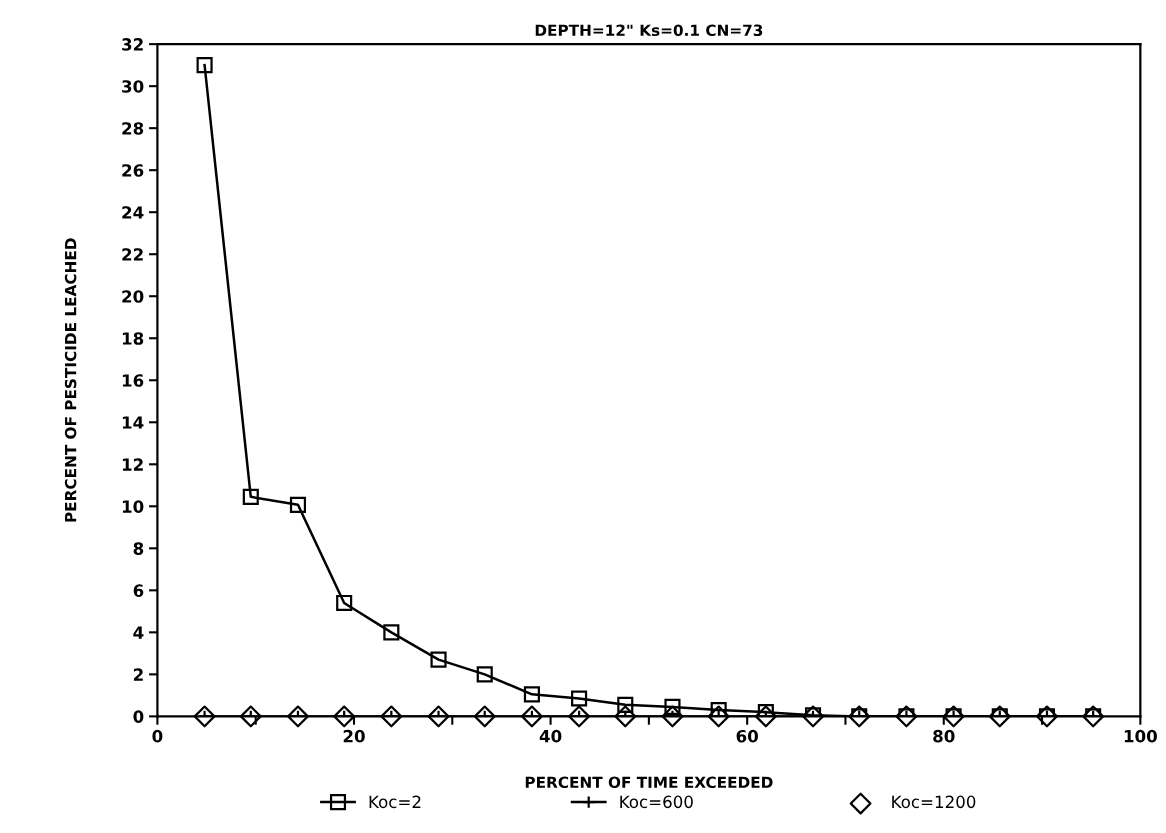 The height and width of the screenshot is (833, 1166). I want to click on y-tick-label: 14, so click(133, 422).